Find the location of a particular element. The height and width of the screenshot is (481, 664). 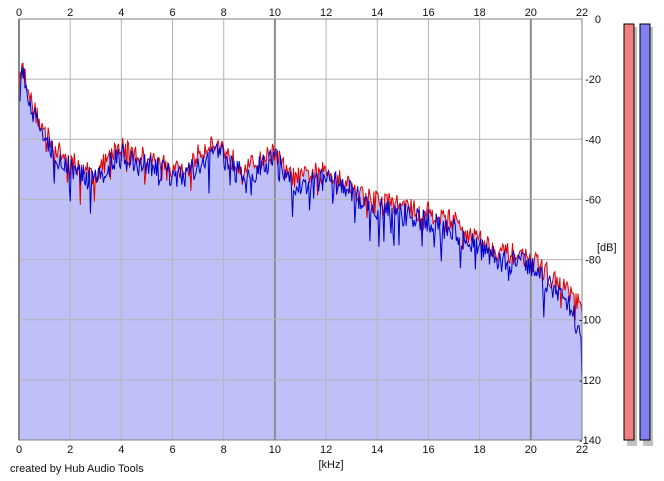

x-axis-label: [kHz] is located at coordinates (330, 465).